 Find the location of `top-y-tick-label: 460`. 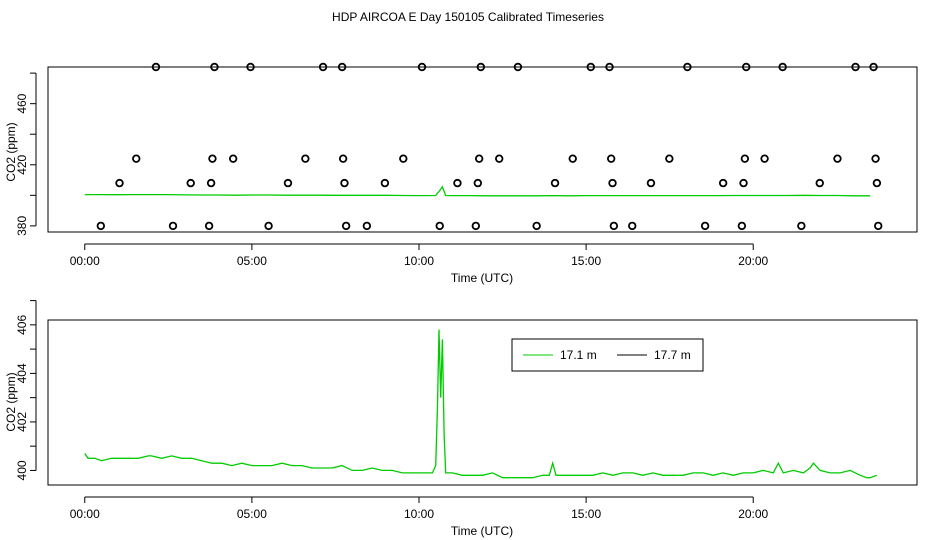

top-y-tick-label: 460 is located at coordinates (22, 103).